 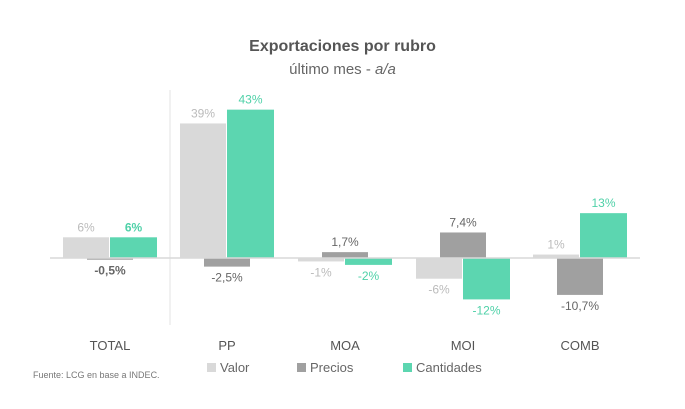 What do you see at coordinates (86, 247) in the screenshot?
I see `bar-valor-total` at bounding box center [86, 247].